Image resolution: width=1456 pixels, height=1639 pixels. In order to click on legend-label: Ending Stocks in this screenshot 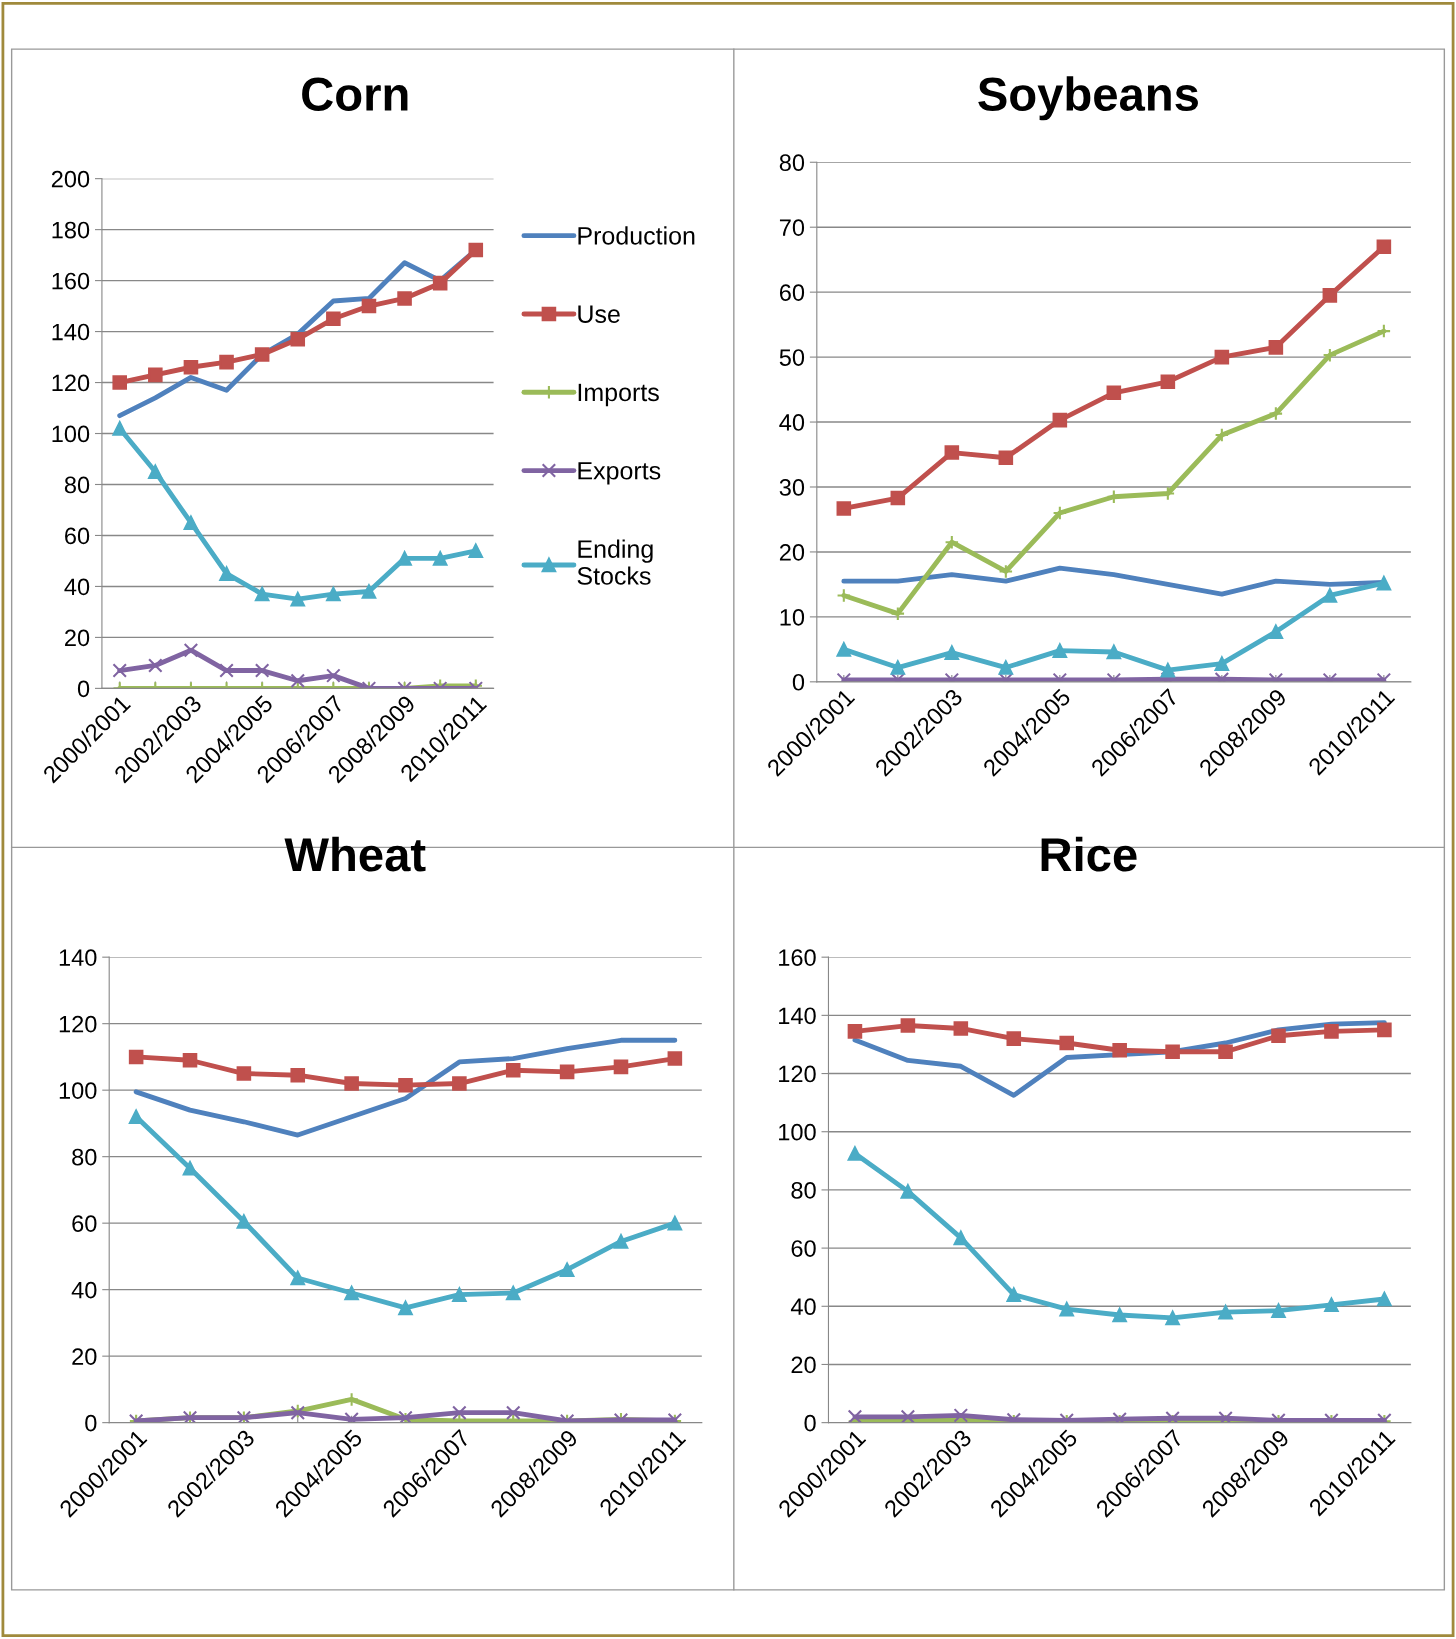, I will do `click(615, 562)`.